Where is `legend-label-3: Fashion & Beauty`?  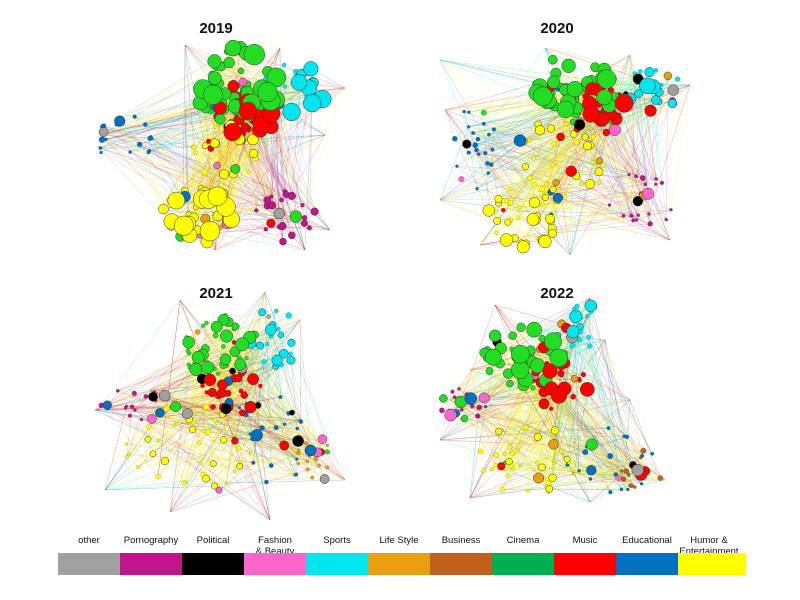 legend-label-3: Fashion & Beauty is located at coordinates (275, 546).